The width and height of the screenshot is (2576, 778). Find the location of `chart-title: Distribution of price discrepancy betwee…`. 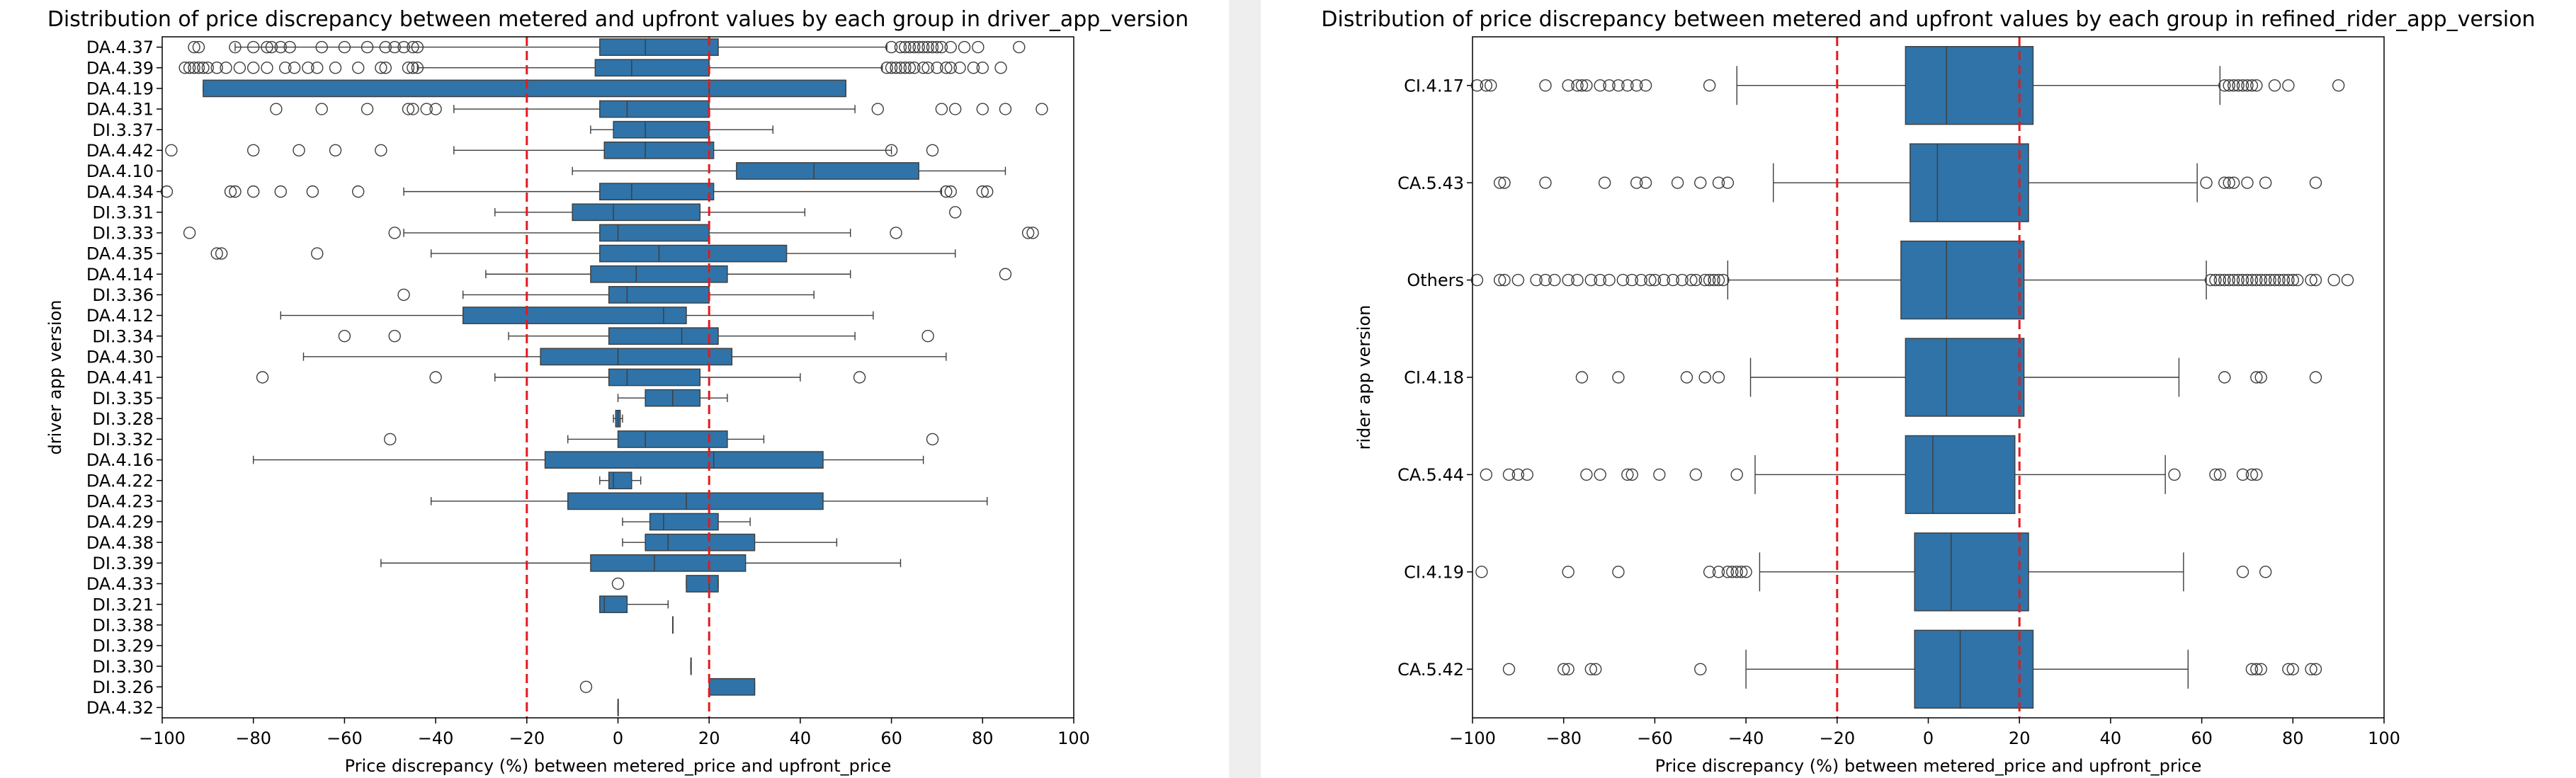

chart-title: Distribution of price discrepancy betwee… is located at coordinates (1928, 19).